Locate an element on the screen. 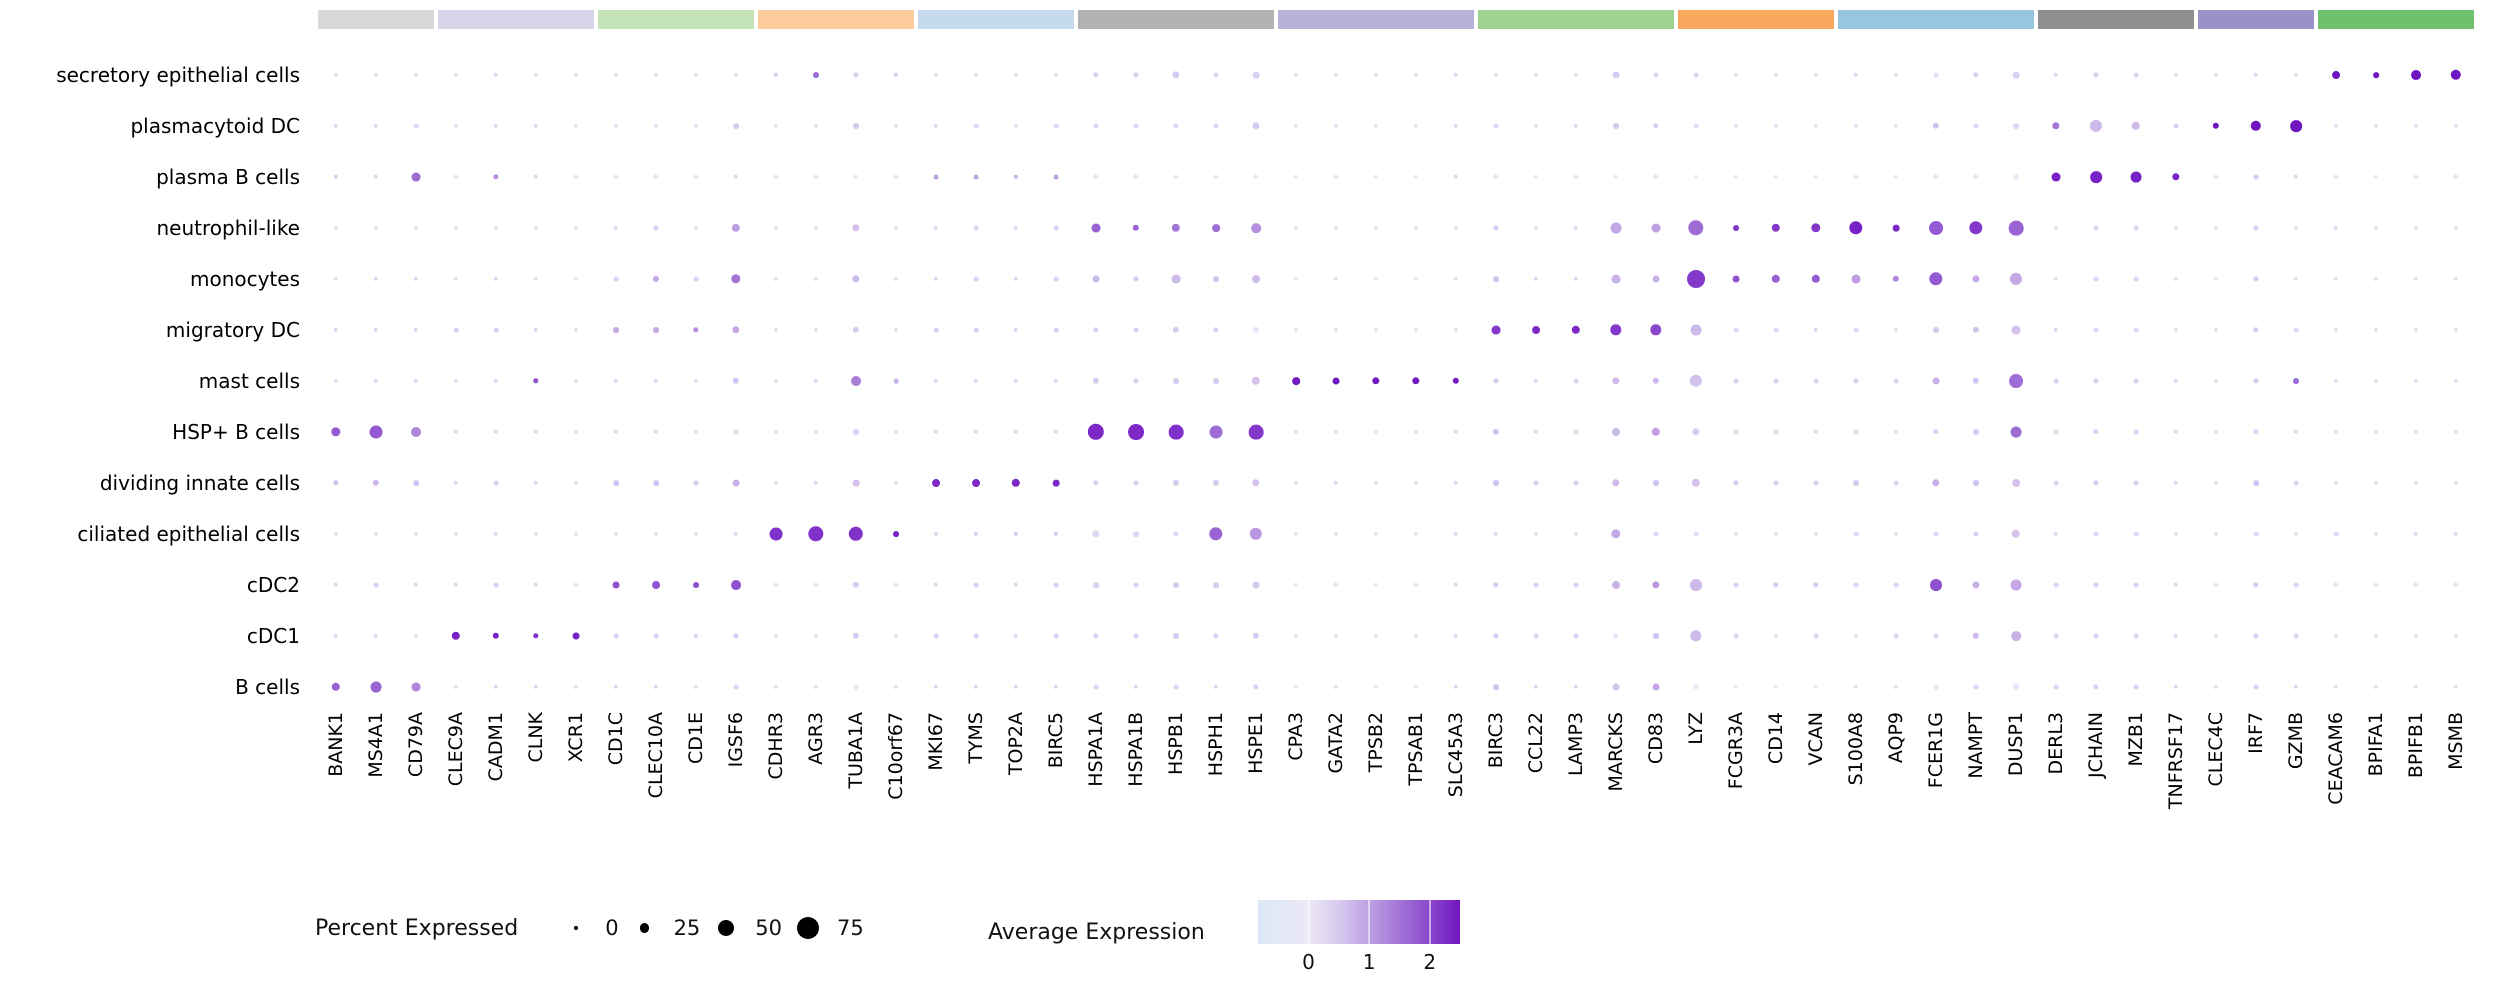  gene-group-bar is located at coordinates (1576, 19).